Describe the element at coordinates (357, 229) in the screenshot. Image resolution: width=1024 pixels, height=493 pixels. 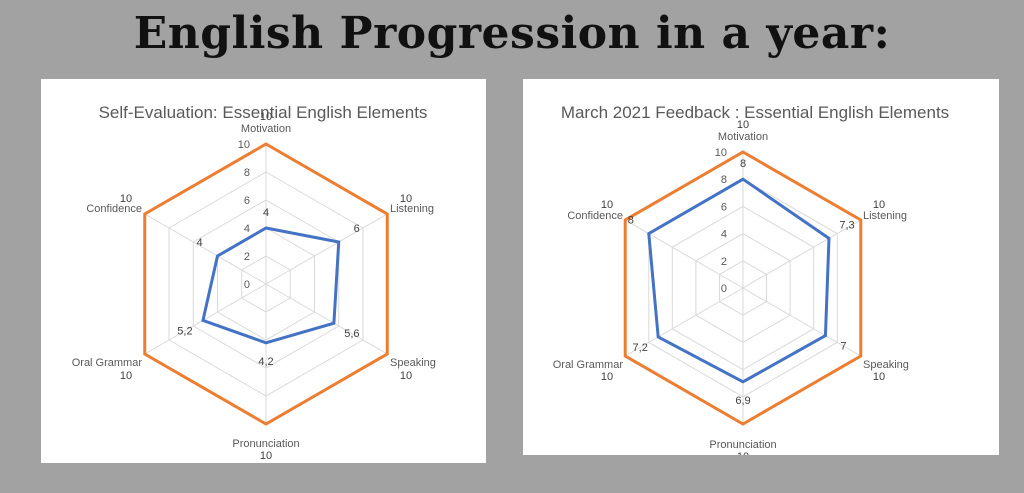
I see `data-label-score: 6` at that location.